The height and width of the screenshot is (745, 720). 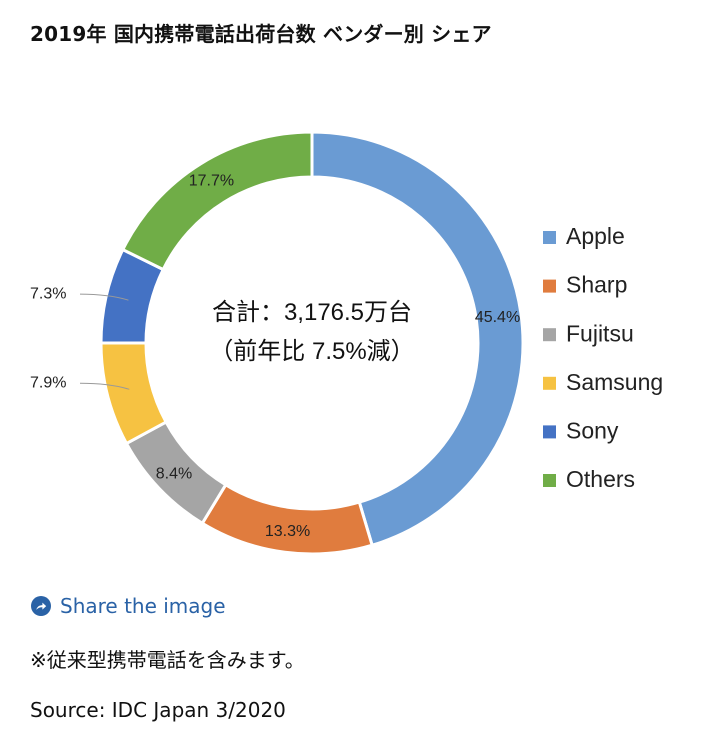 What do you see at coordinates (592, 430) in the screenshot?
I see `legend-label-sony: Sony` at bounding box center [592, 430].